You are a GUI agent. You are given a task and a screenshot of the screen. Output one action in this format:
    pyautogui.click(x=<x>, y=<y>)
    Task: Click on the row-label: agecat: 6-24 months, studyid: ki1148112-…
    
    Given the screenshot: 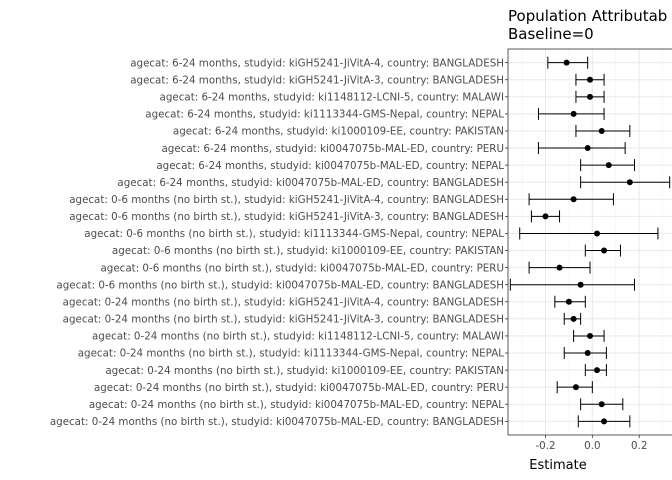 What is the action you would take?
    pyautogui.click(x=332, y=98)
    